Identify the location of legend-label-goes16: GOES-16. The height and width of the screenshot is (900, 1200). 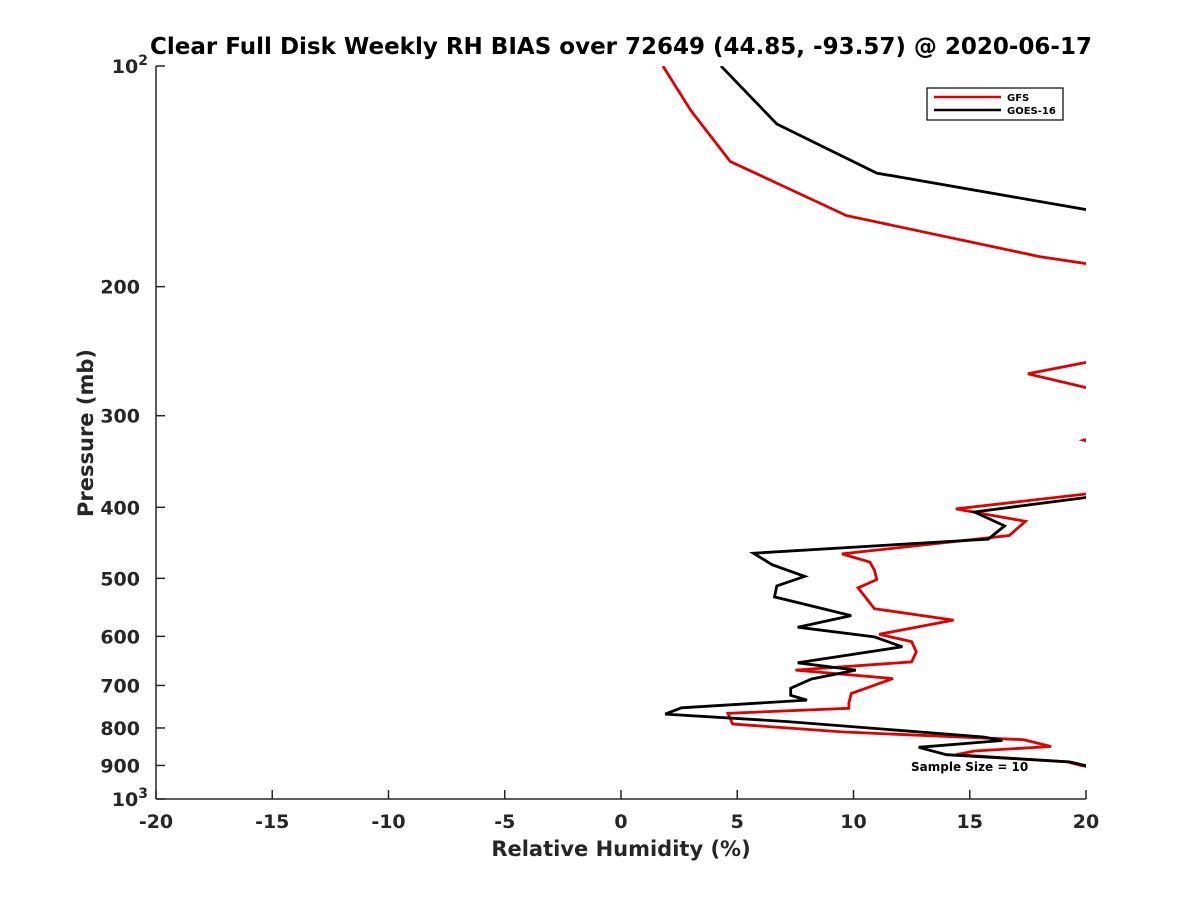
(1031, 111).